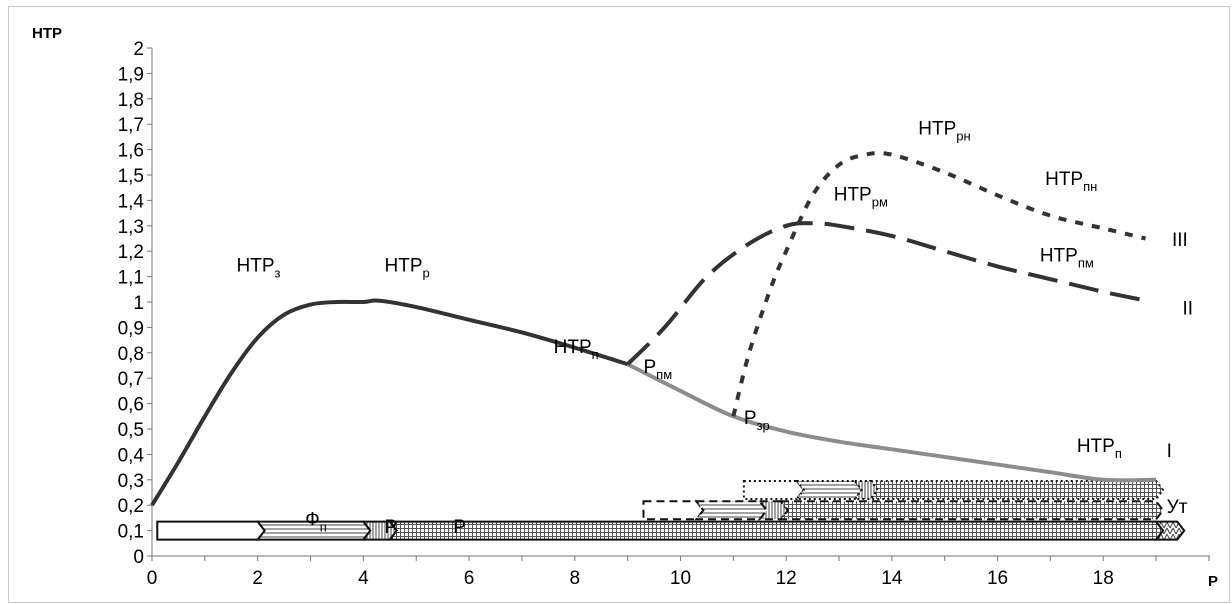  What do you see at coordinates (1169, 451) in the screenshot?
I see `annotation-label: I` at bounding box center [1169, 451].